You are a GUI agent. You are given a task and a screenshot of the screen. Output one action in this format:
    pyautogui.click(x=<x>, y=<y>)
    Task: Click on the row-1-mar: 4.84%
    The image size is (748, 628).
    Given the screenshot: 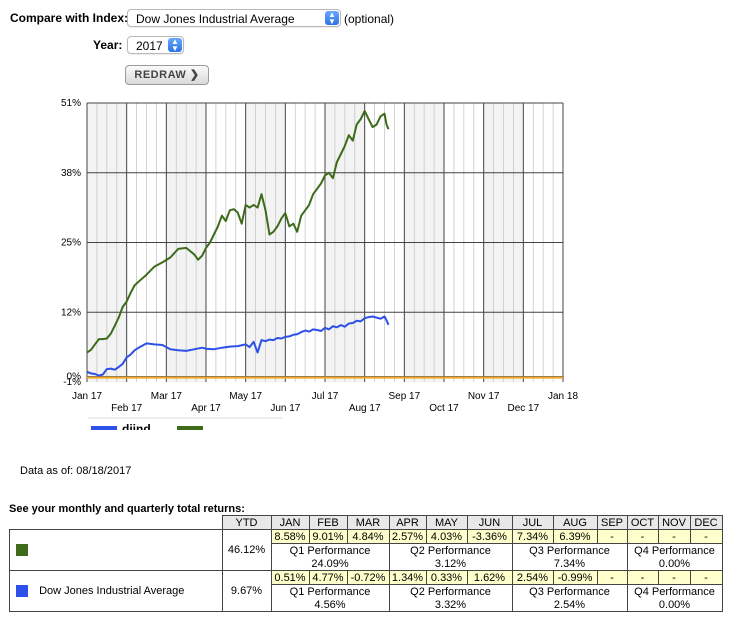 What is the action you would take?
    pyautogui.click(x=368, y=536)
    